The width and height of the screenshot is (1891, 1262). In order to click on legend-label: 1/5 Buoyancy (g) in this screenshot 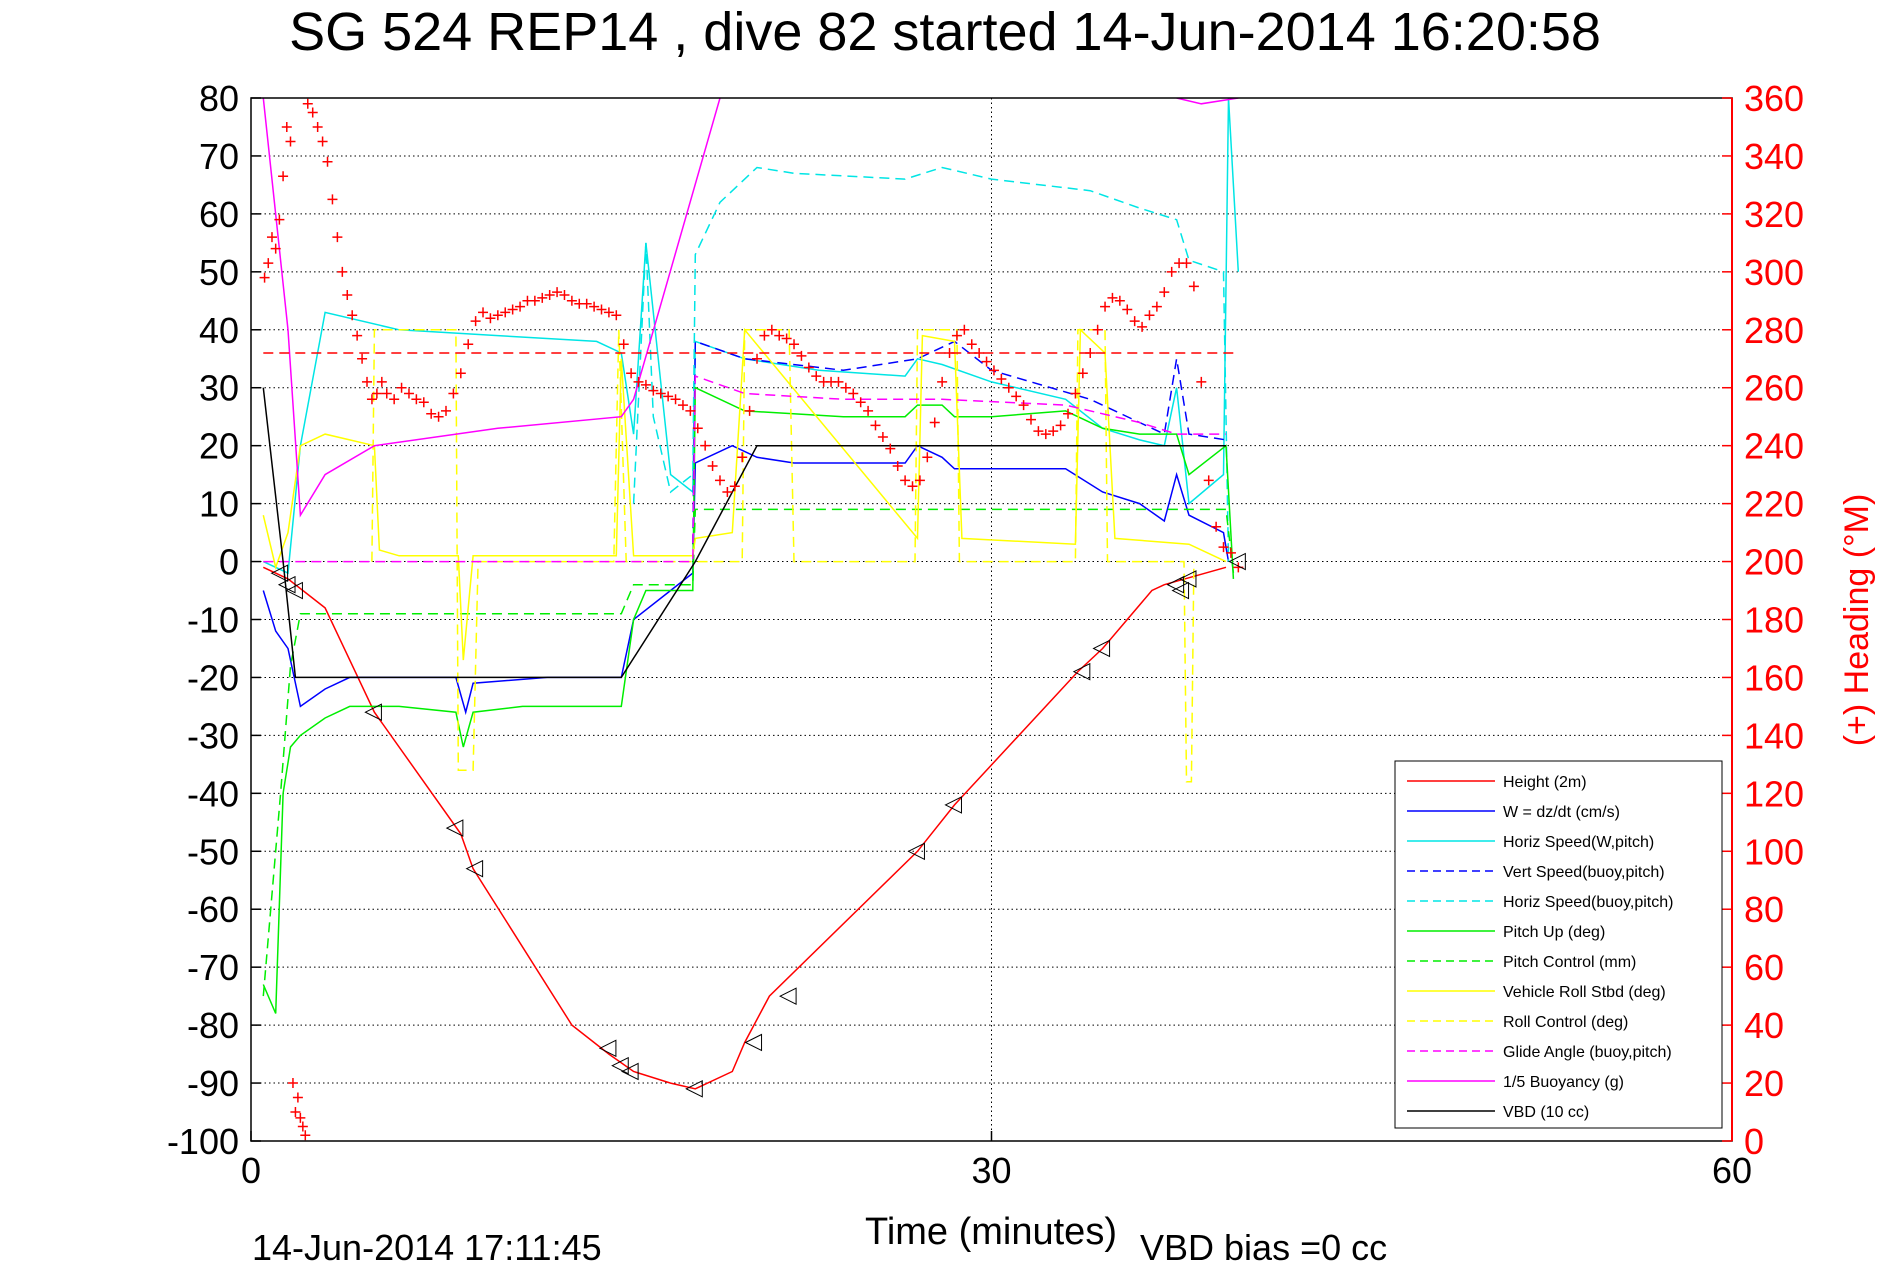, I will do `click(1563, 1082)`.